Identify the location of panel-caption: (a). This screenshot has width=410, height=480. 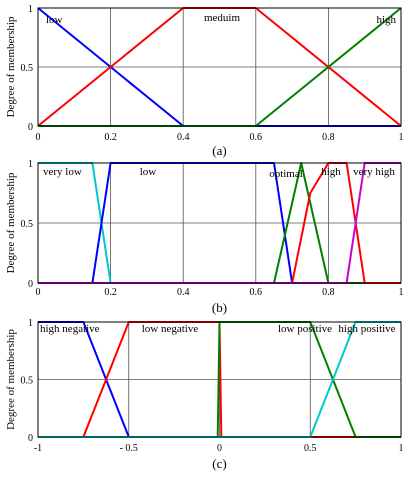
(219, 150).